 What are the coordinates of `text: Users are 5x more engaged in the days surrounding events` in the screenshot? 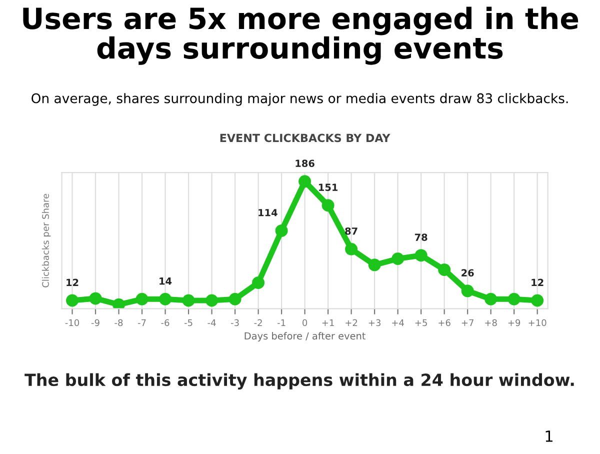 It's located at (300, 35).